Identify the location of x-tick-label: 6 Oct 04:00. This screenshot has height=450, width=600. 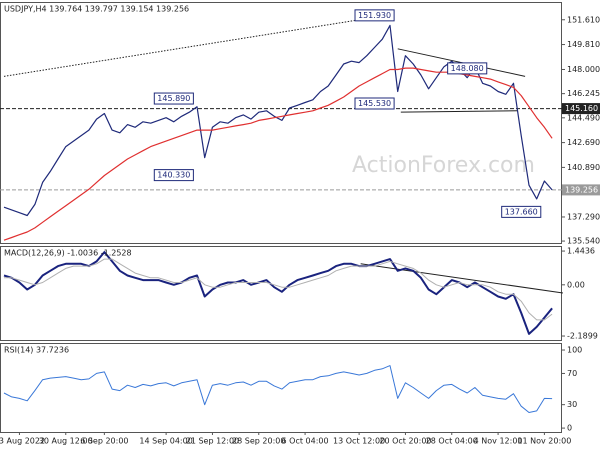
(305, 441).